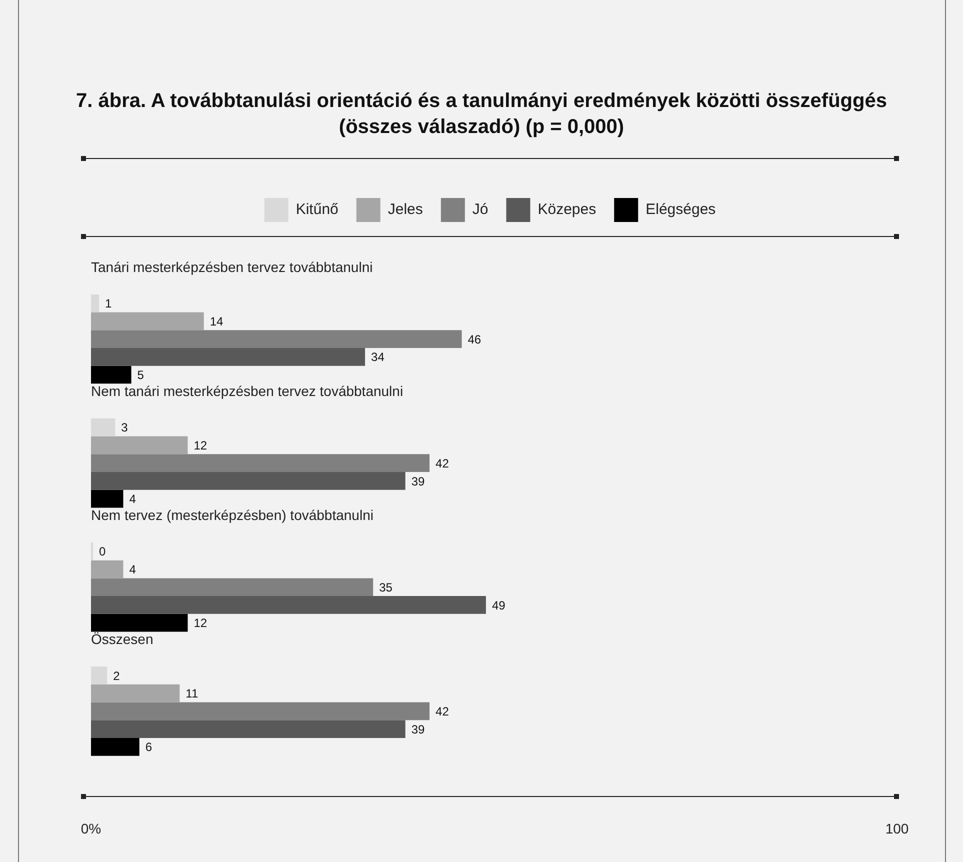 This screenshot has height=862, width=963. Describe the element at coordinates (116, 675) in the screenshot. I see `data-label: 2` at that location.